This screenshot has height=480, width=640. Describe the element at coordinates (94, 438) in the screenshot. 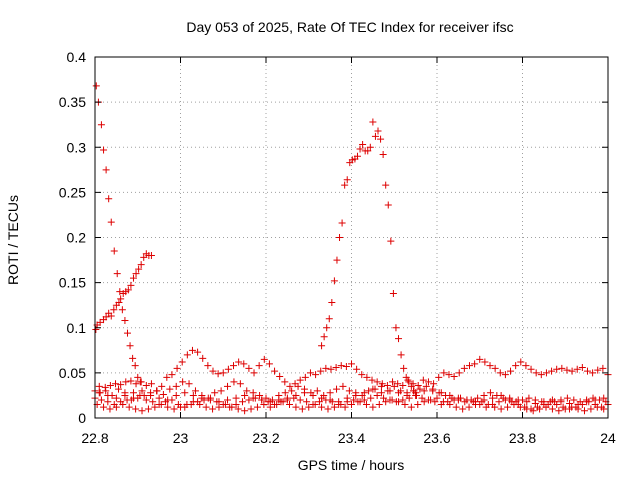

I see `x-tick-label: 22.8` at that location.